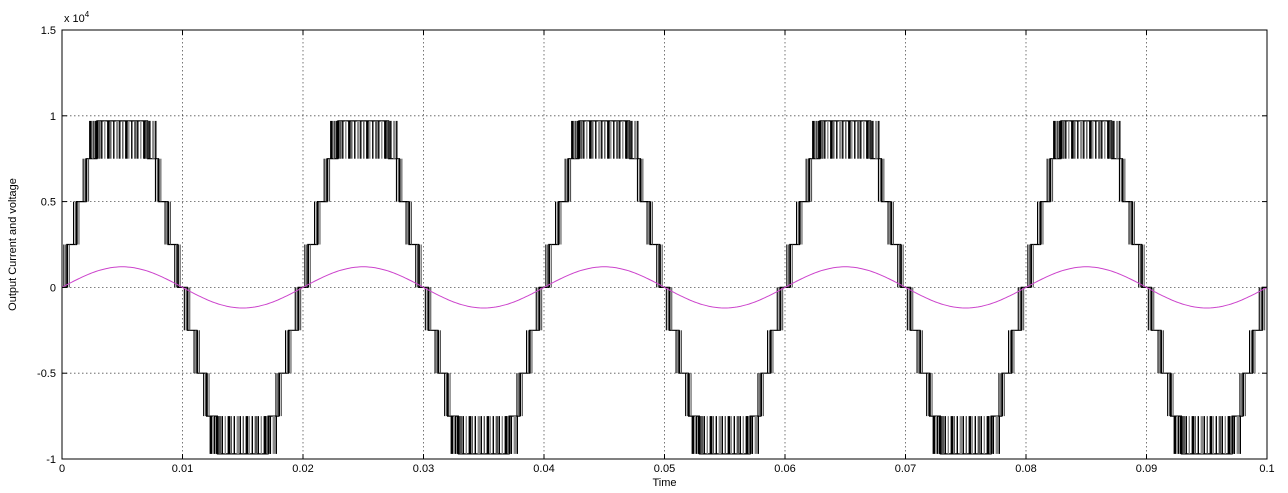  What do you see at coordinates (1266, 469) in the screenshot?
I see `x-tick-label: 0.1` at bounding box center [1266, 469].